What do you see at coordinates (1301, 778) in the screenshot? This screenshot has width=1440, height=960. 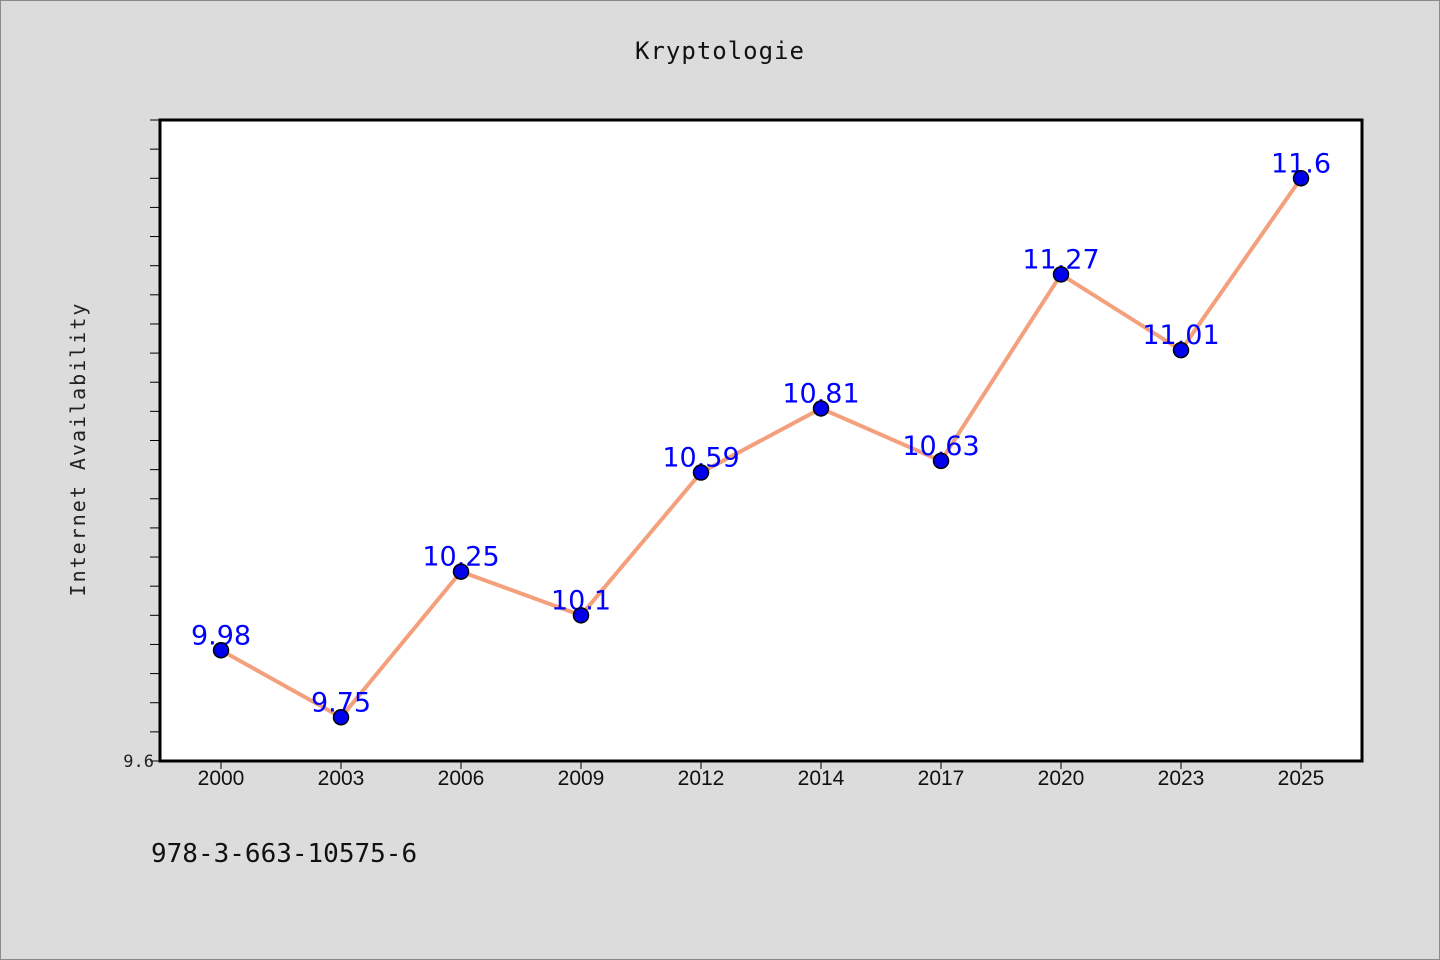 I see `x-tick-label: 2025` at bounding box center [1301, 778].